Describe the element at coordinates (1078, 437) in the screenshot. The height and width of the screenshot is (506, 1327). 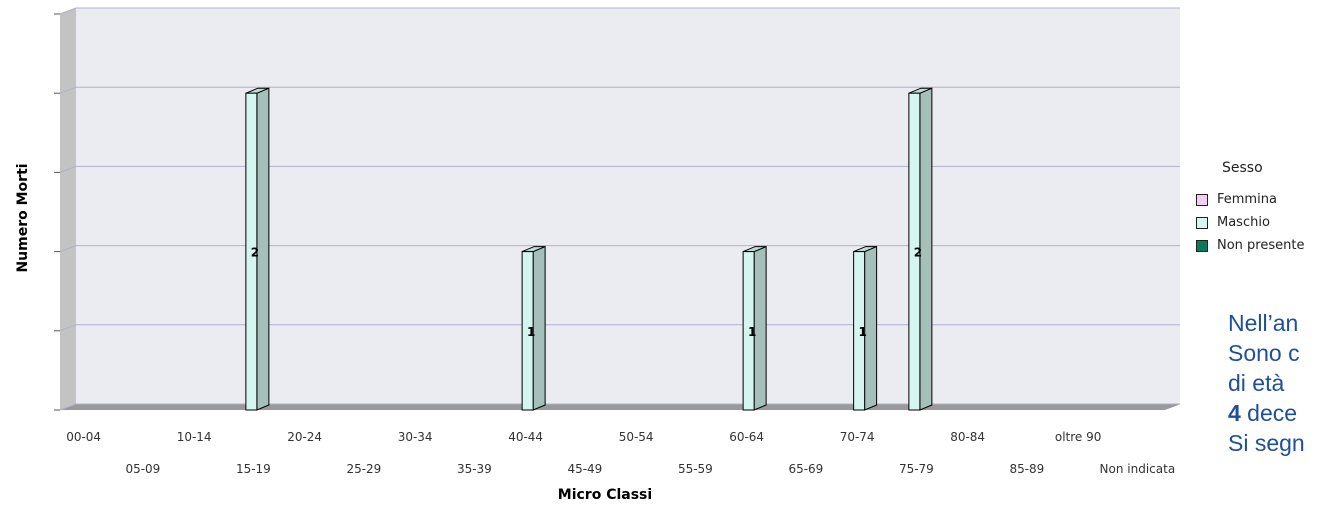
I see `x-tick-label: oltre 90` at that location.